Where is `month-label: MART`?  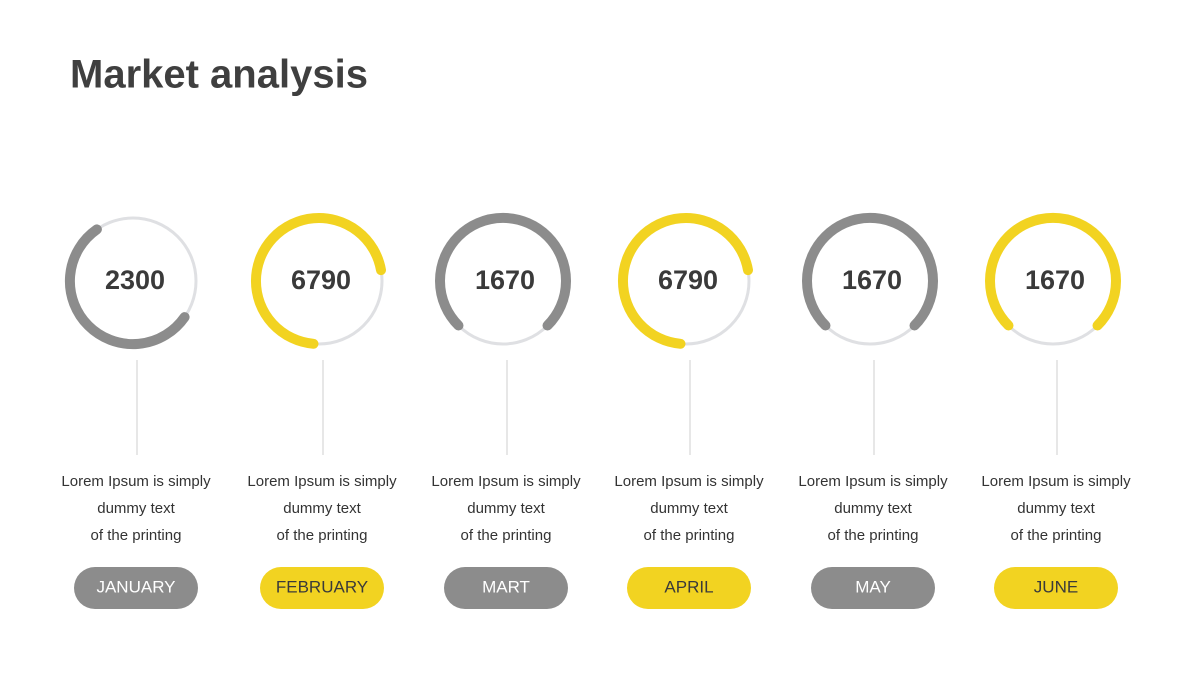
month-label: MART is located at coordinates (506, 586).